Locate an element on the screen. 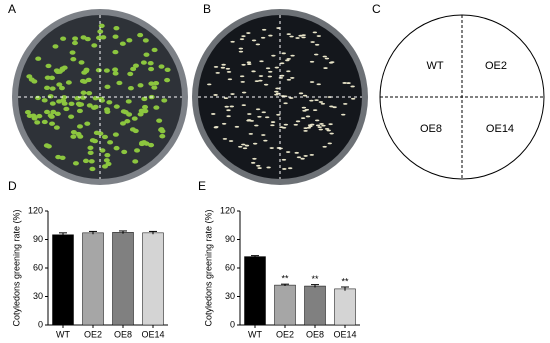 This screenshot has width=550, height=343. y-tick-label: 90 is located at coordinates (38, 239).